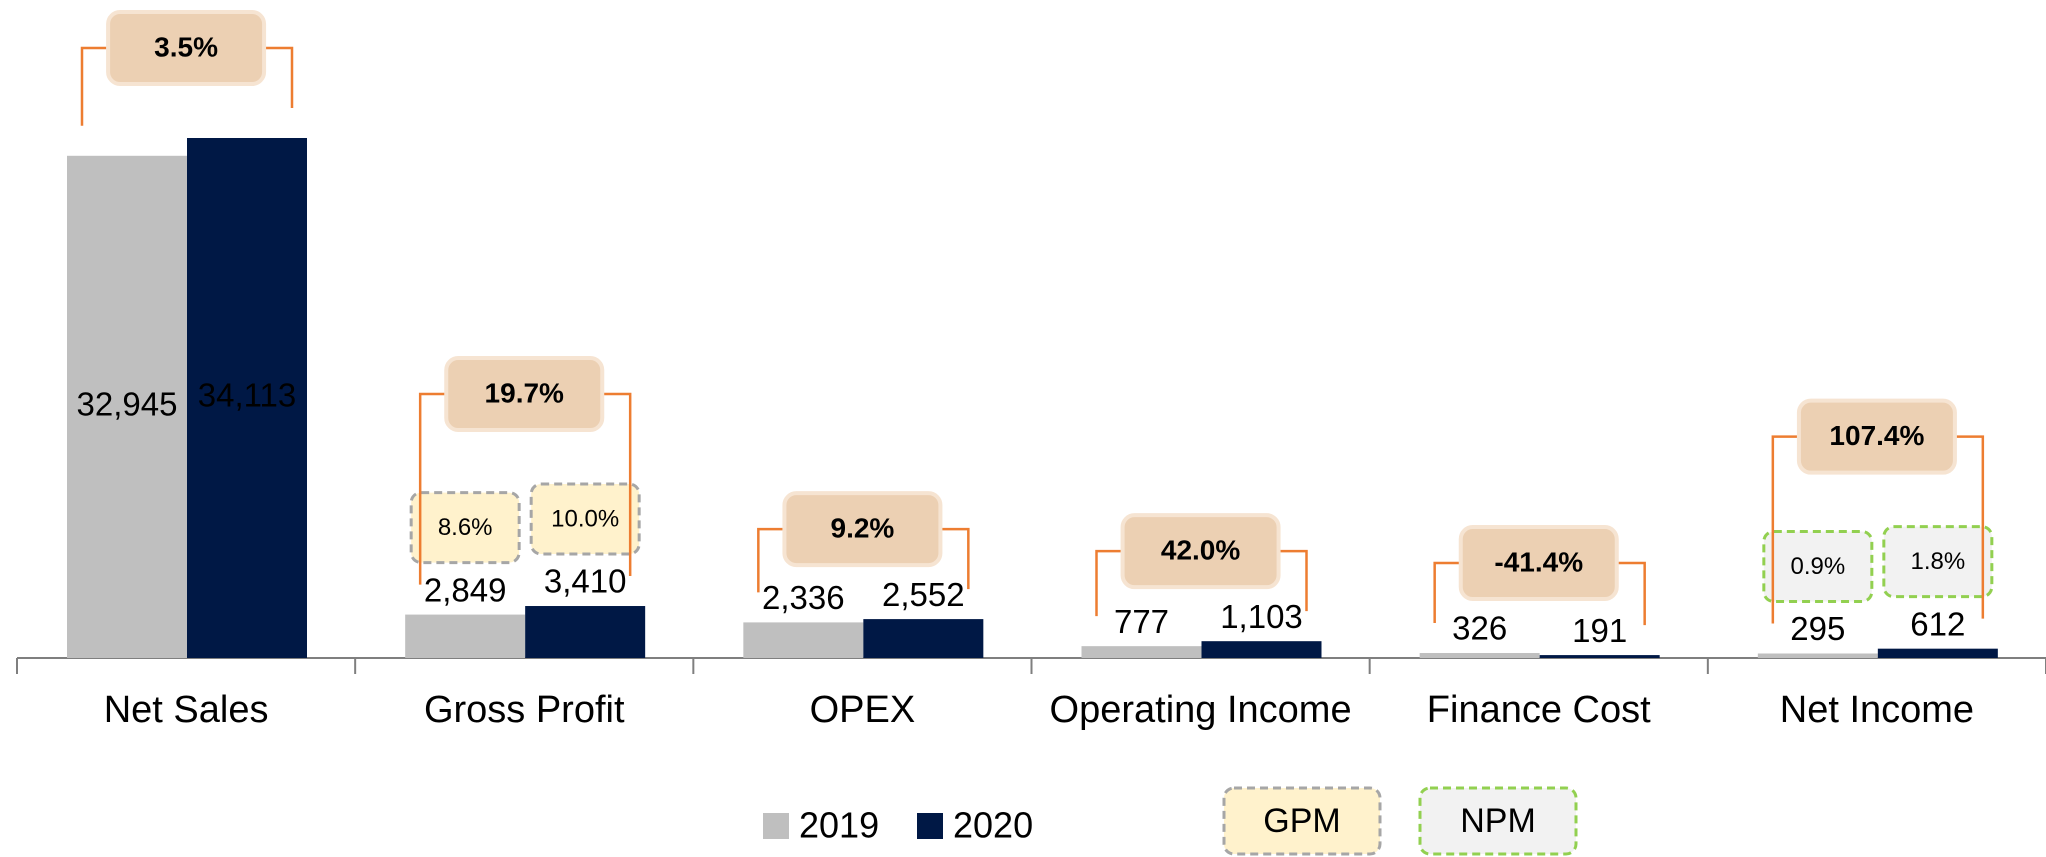 This screenshot has height=857, width=2046. I want to click on growth-label: 42.0%, so click(1200, 550).